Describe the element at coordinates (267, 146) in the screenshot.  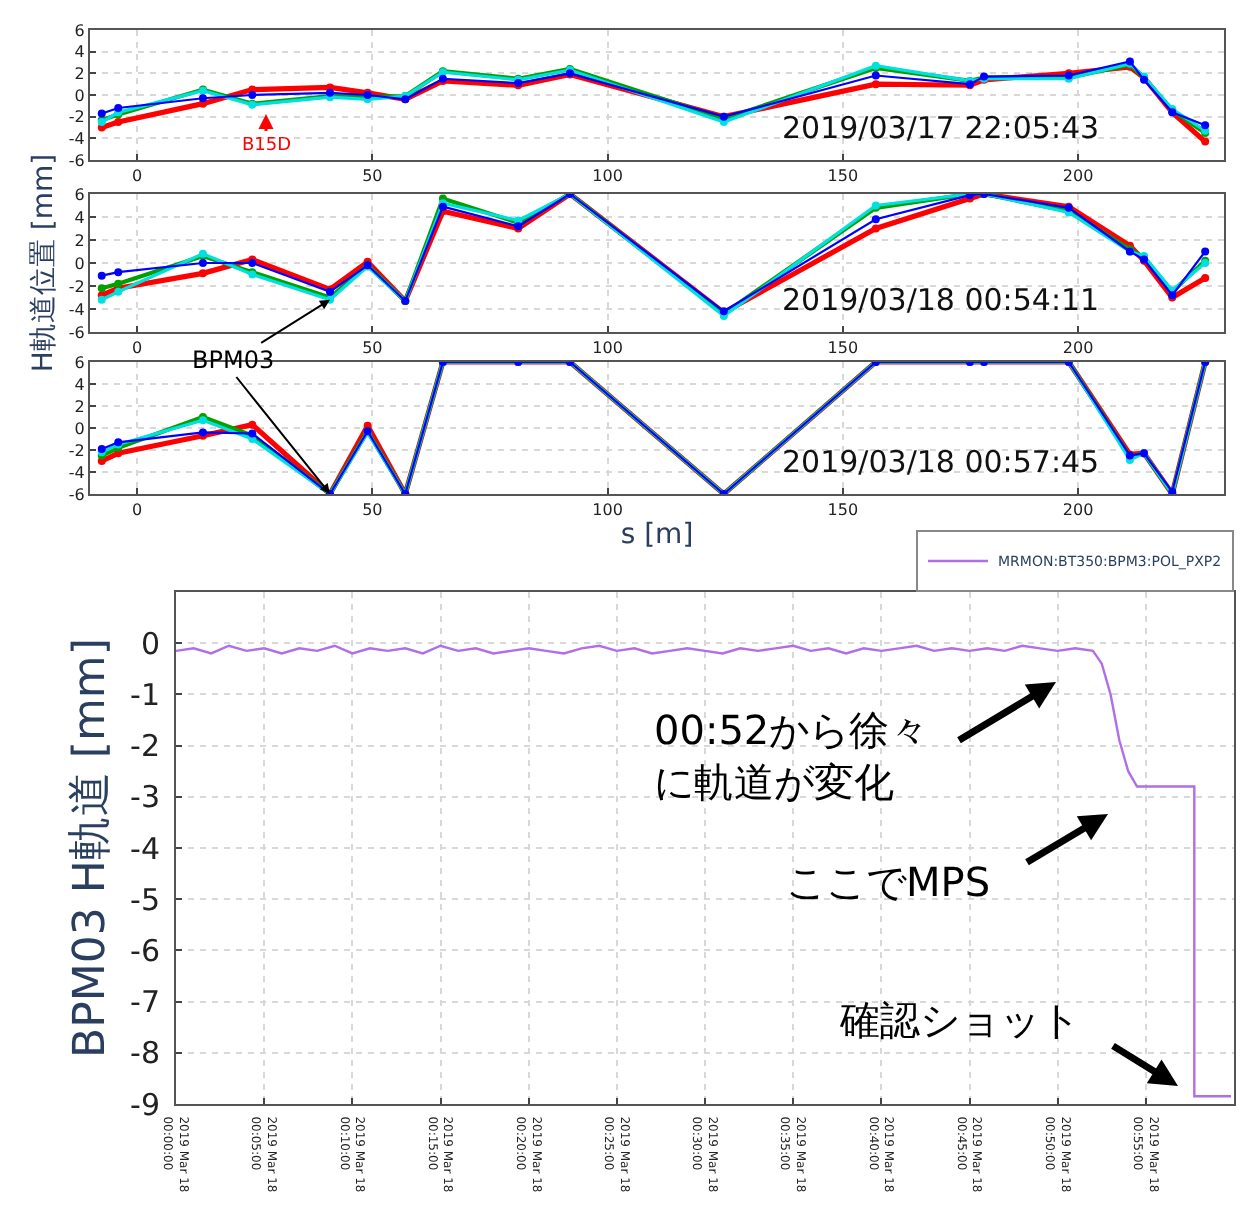
I see `annotation: B15D` at that location.